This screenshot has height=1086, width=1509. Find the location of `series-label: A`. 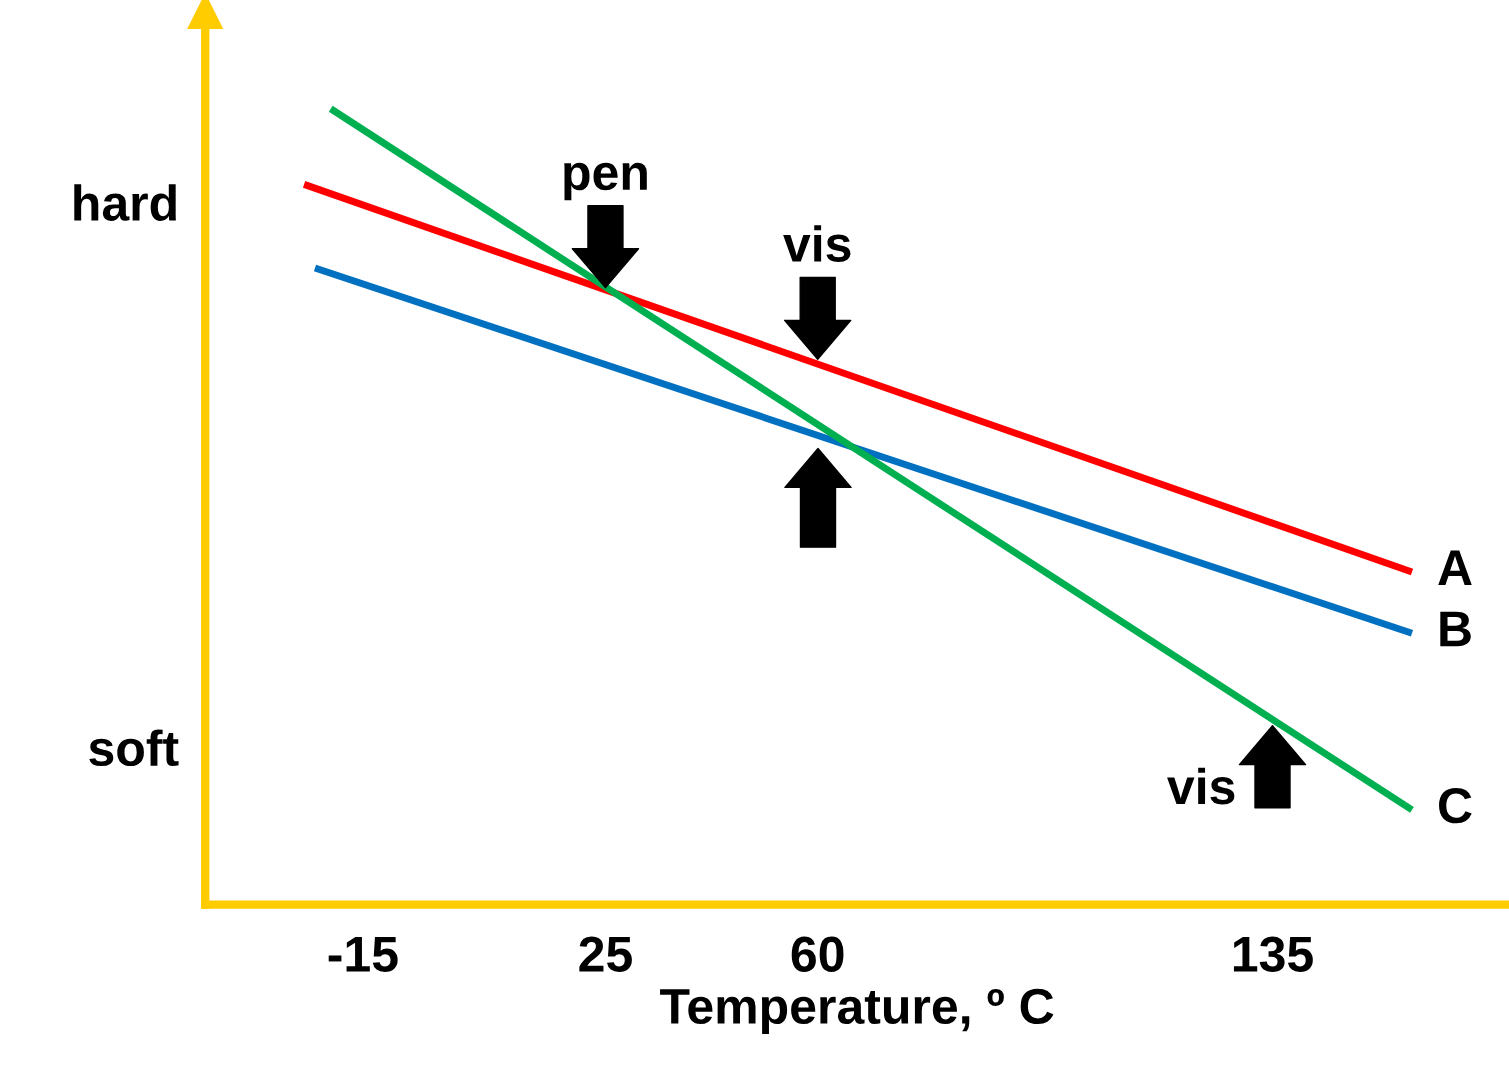

series-label: A is located at coordinates (1455, 567).